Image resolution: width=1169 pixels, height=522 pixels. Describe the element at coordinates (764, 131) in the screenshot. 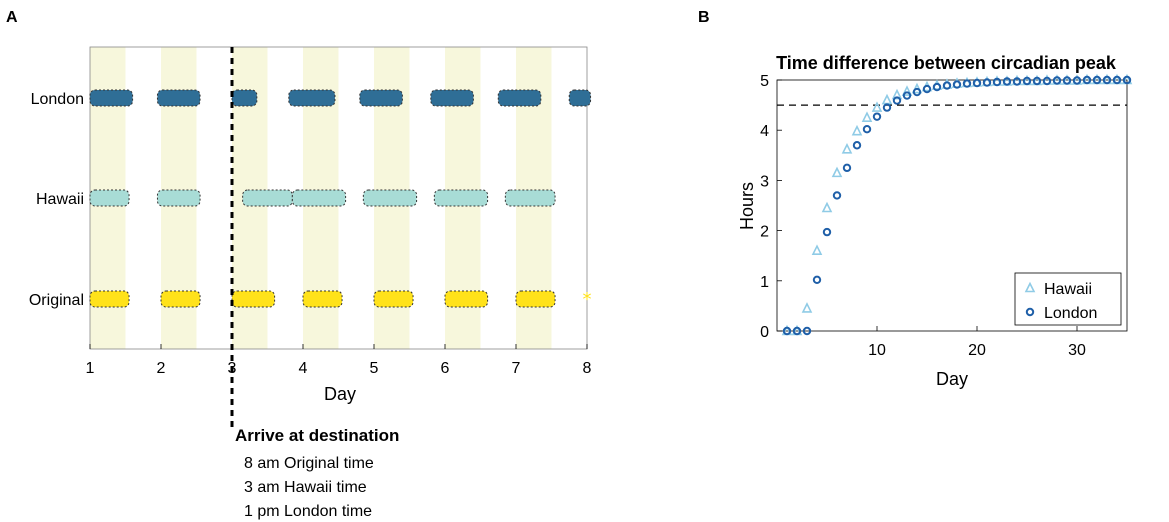

I see `y-tick-label: 4` at that location.